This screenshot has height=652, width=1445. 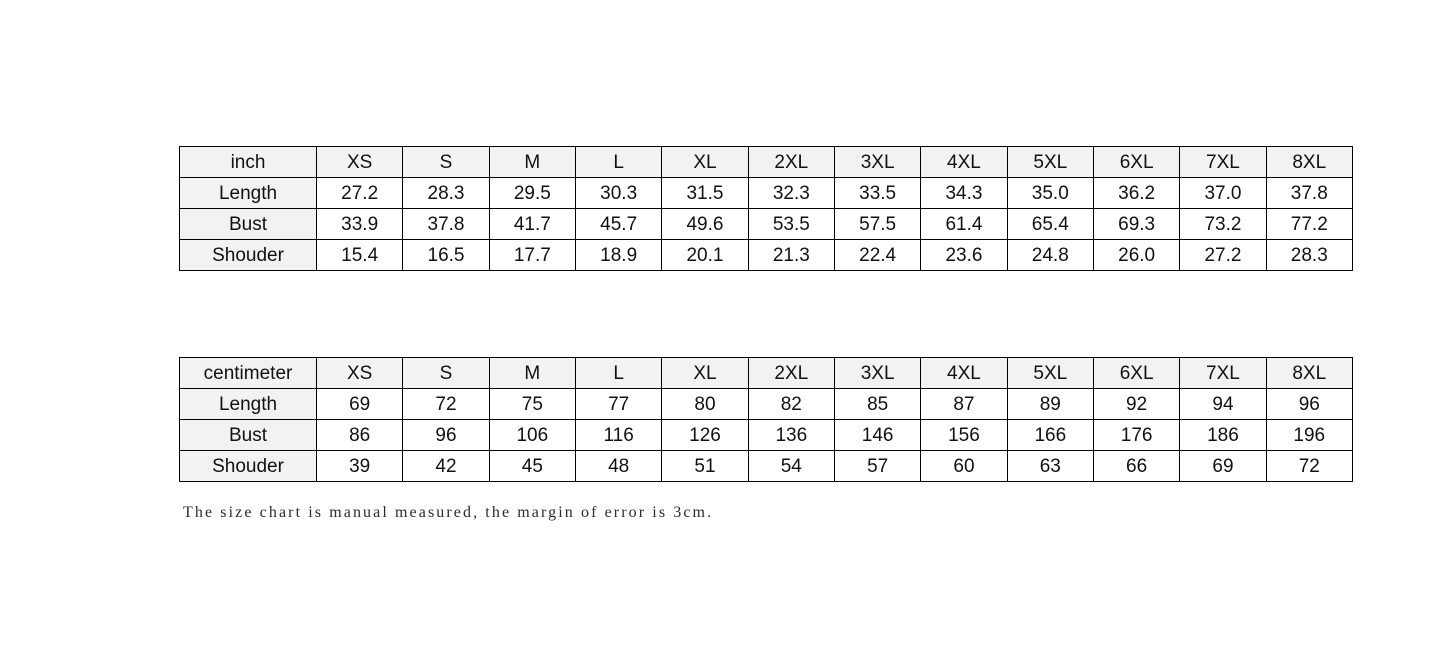 What do you see at coordinates (532, 404) in the screenshot?
I see `cell-length-m: 75` at bounding box center [532, 404].